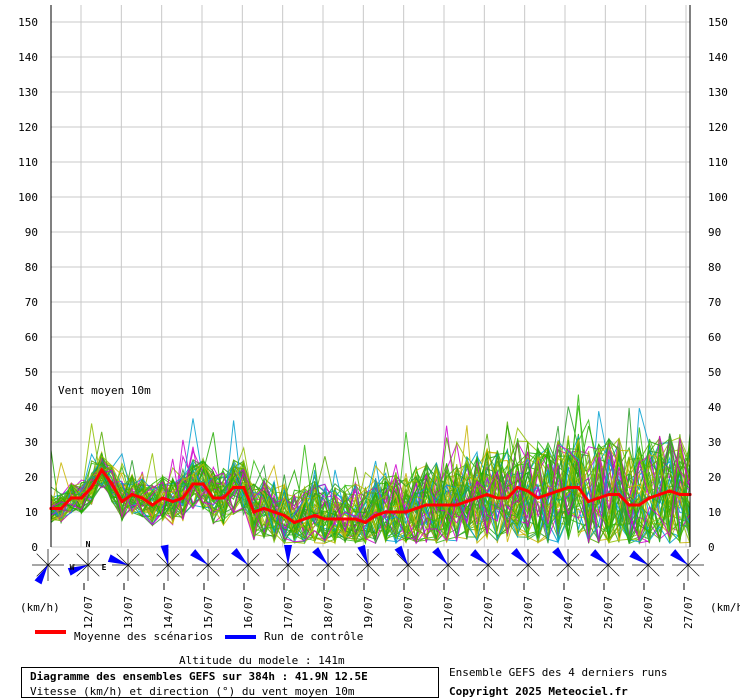 Image resolution: width=740 pixels, height=700 pixels. Describe the element at coordinates (31, 232) in the screenshot. I see `y-tick-label-left: 90` at that location.